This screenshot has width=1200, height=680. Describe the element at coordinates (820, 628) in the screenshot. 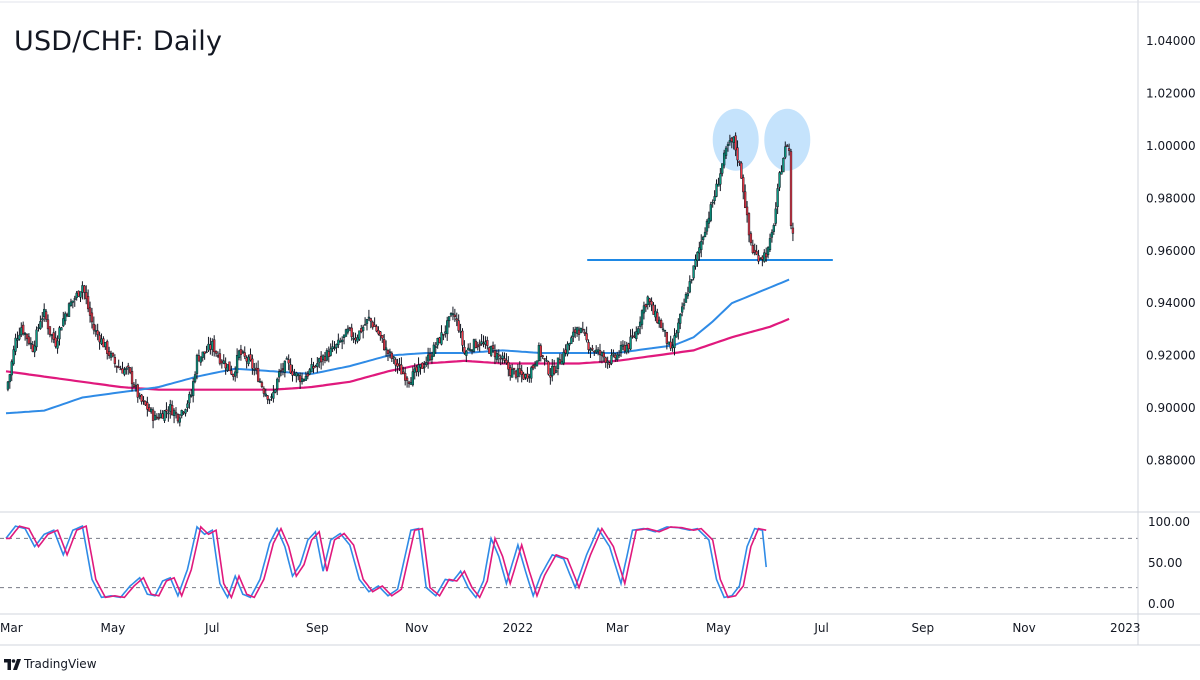

I see `time-tick-label: Jul` at that location.